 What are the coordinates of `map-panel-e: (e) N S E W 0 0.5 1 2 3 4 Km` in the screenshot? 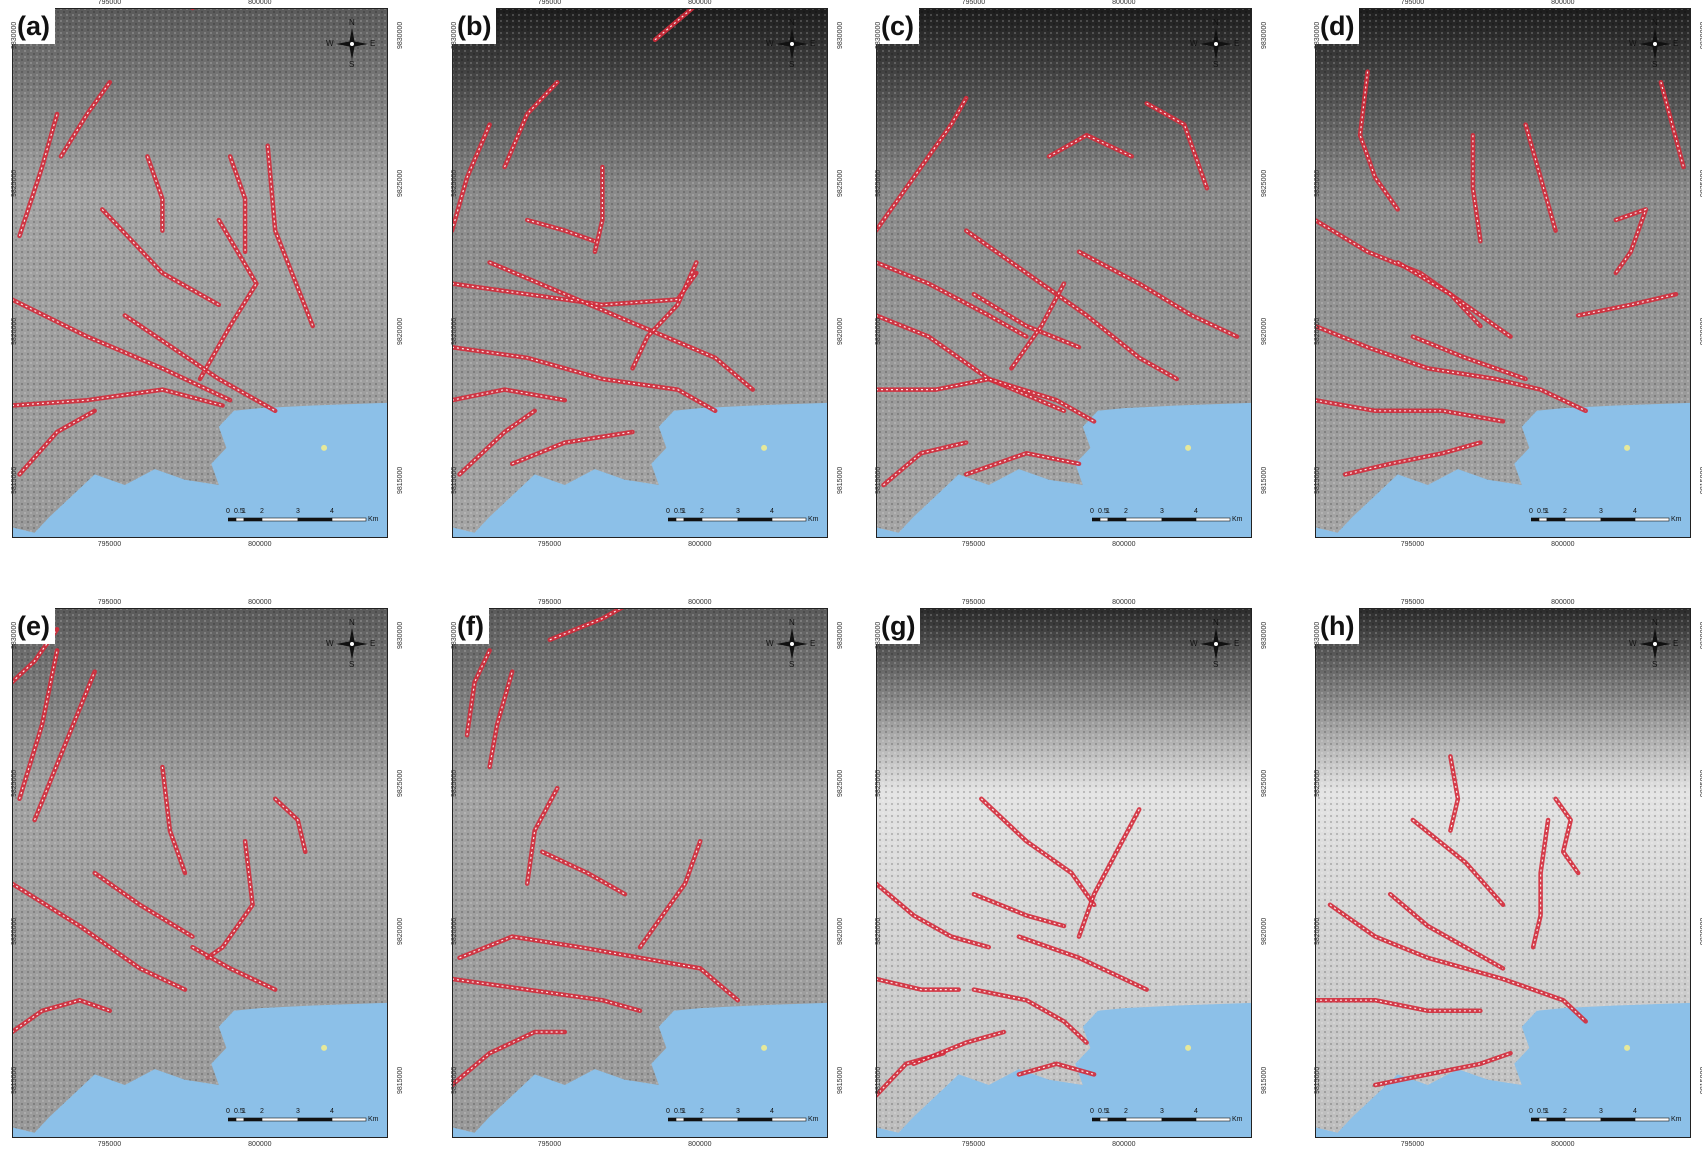 It's located at (200, 873).